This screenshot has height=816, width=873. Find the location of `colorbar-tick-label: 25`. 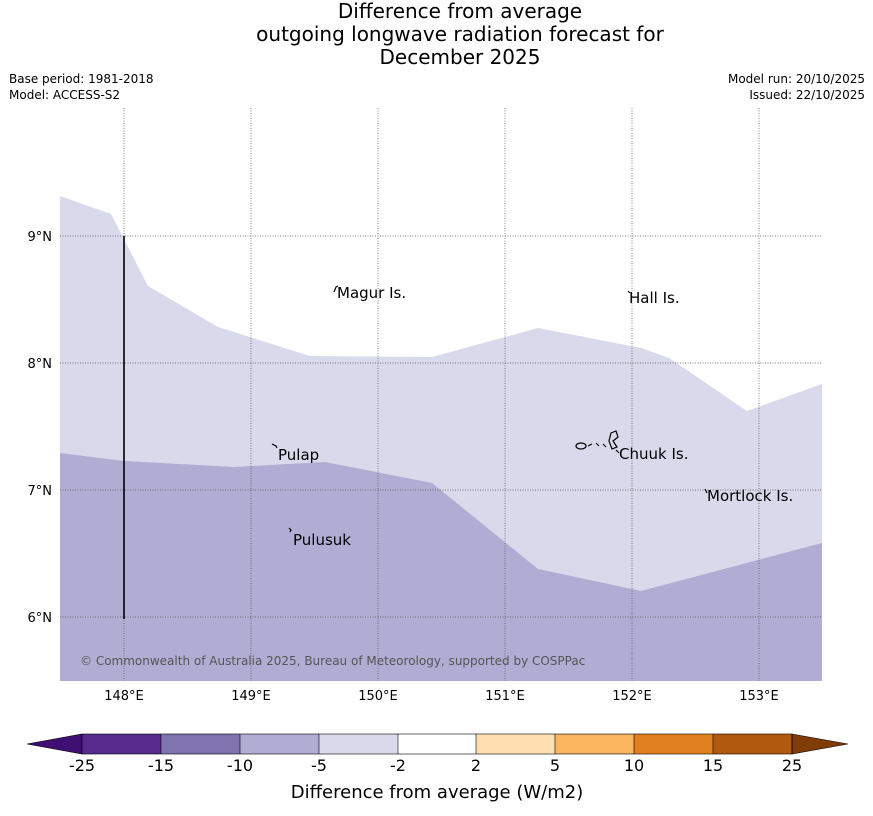

colorbar-tick-label: 25 is located at coordinates (792, 765).